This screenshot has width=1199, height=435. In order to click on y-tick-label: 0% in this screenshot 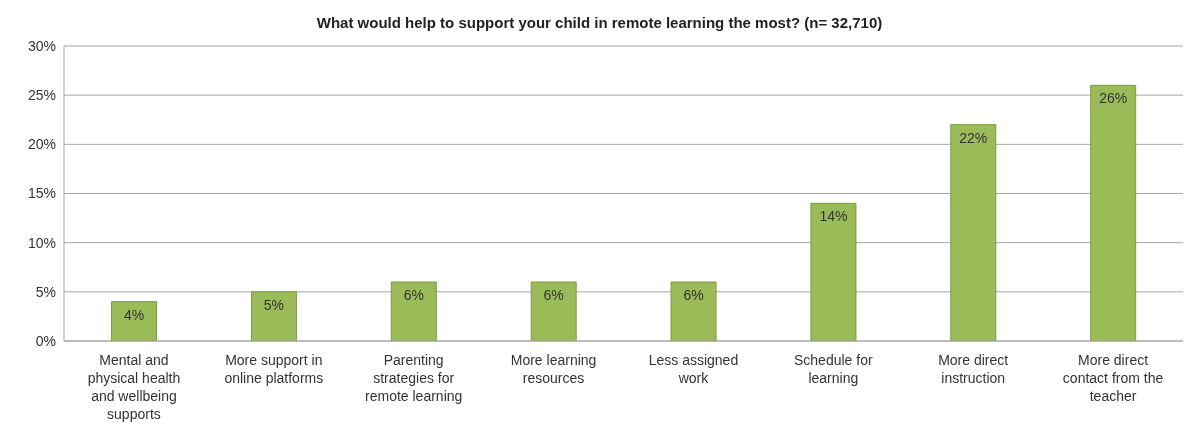, I will do `click(45, 340)`.